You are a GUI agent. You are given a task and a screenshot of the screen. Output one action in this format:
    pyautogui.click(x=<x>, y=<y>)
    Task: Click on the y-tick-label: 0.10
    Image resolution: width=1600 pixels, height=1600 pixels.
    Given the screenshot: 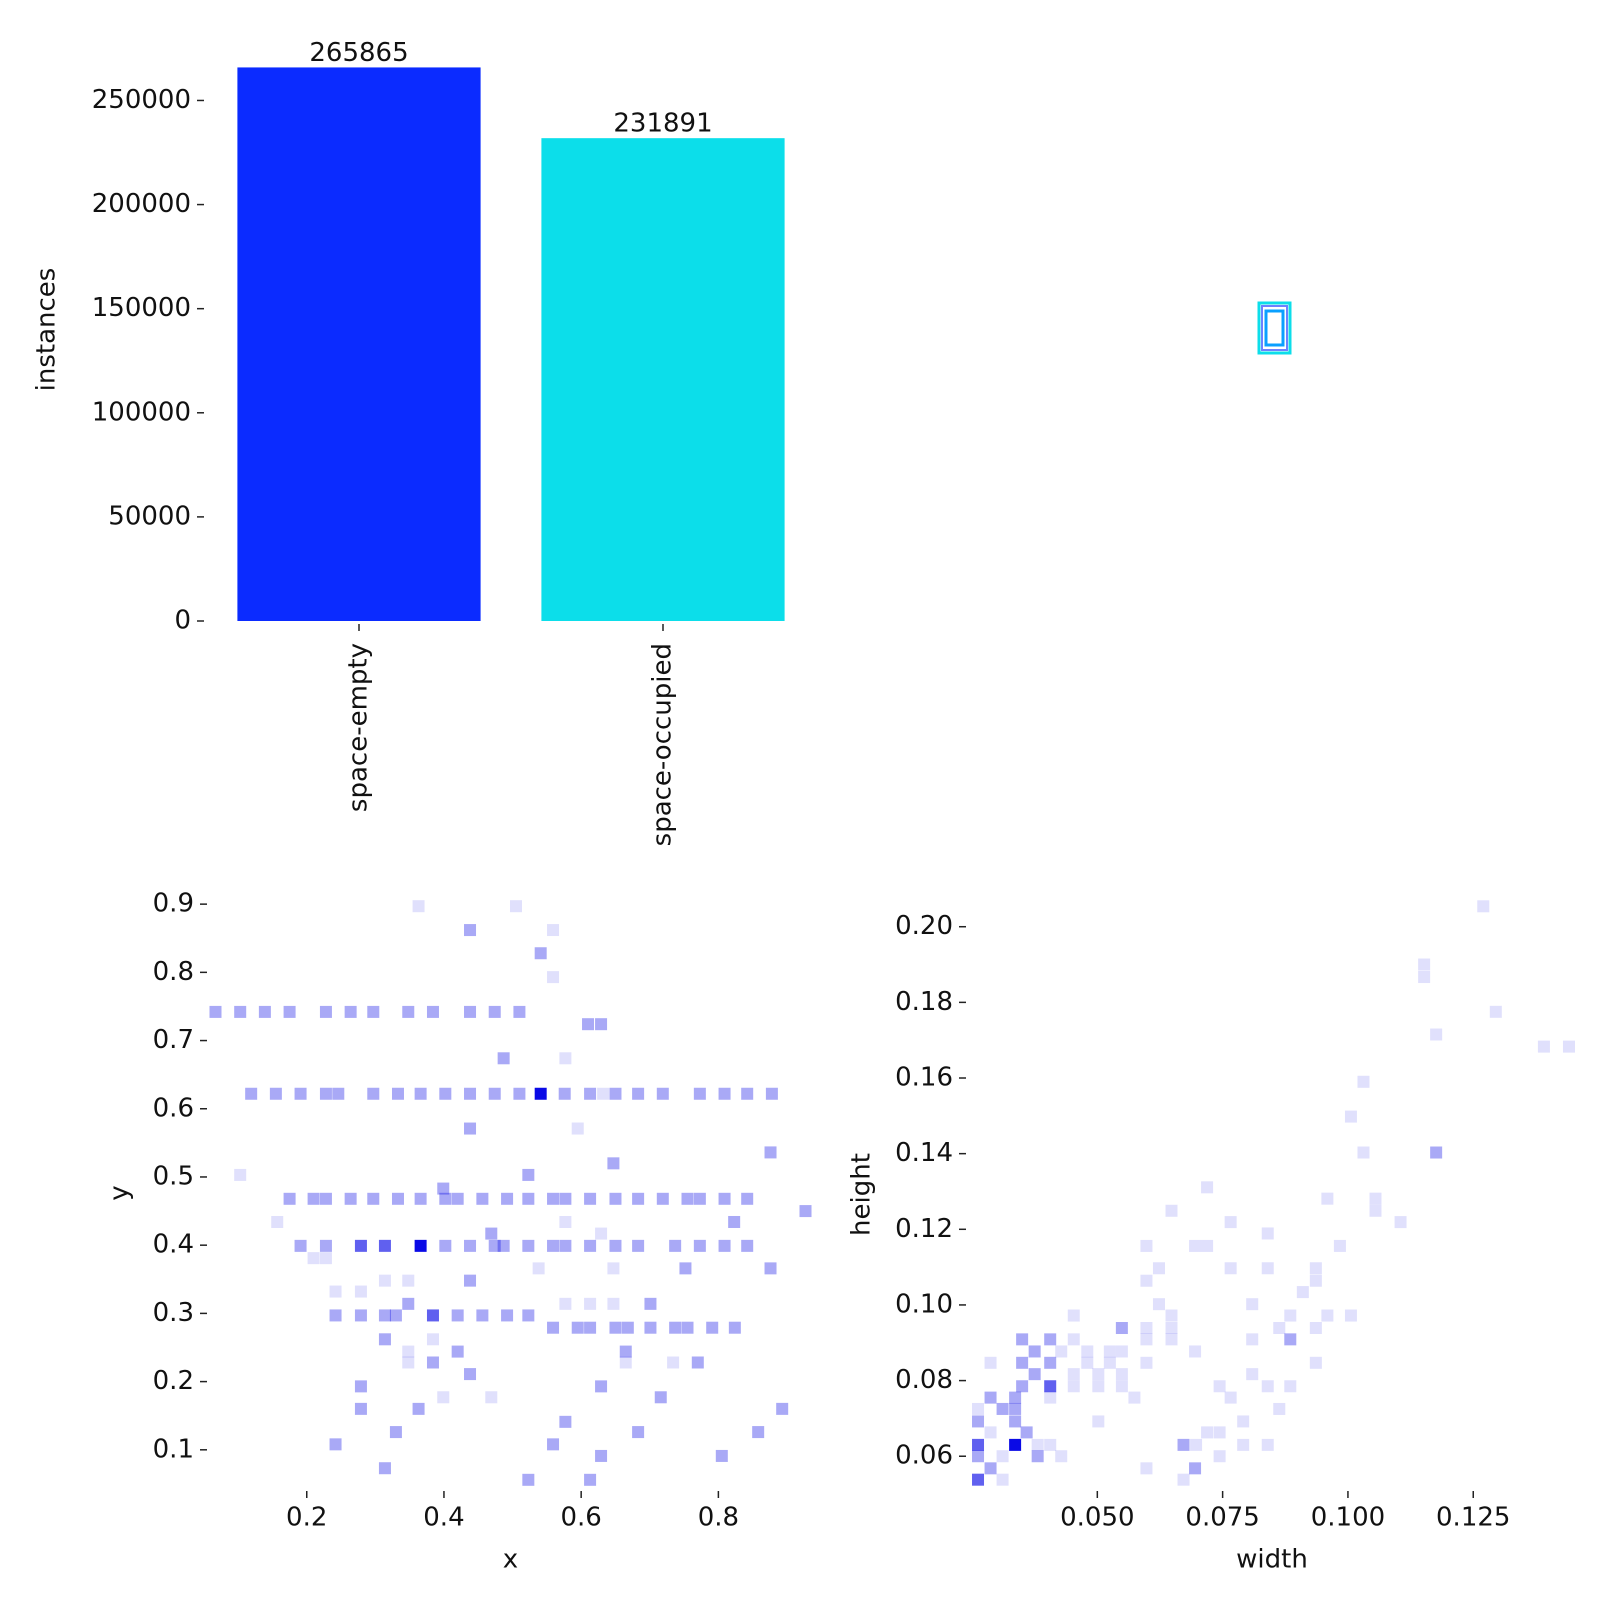 What is the action you would take?
    pyautogui.click(x=924, y=1304)
    